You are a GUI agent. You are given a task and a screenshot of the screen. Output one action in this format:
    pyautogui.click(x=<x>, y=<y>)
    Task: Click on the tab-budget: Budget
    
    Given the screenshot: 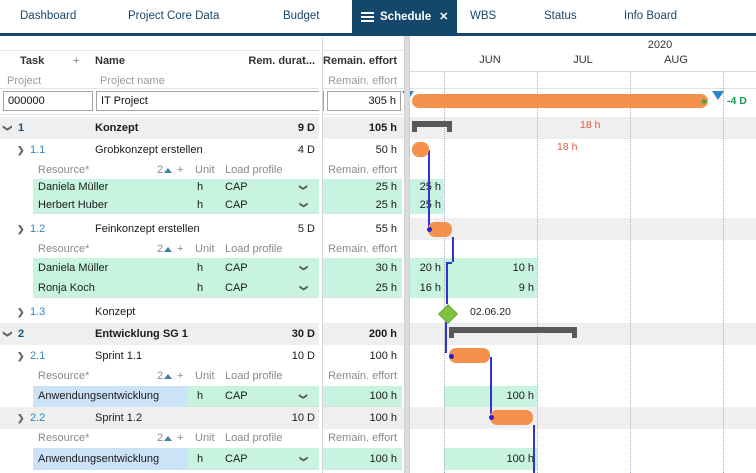 What is the action you would take?
    pyautogui.click(x=301, y=16)
    